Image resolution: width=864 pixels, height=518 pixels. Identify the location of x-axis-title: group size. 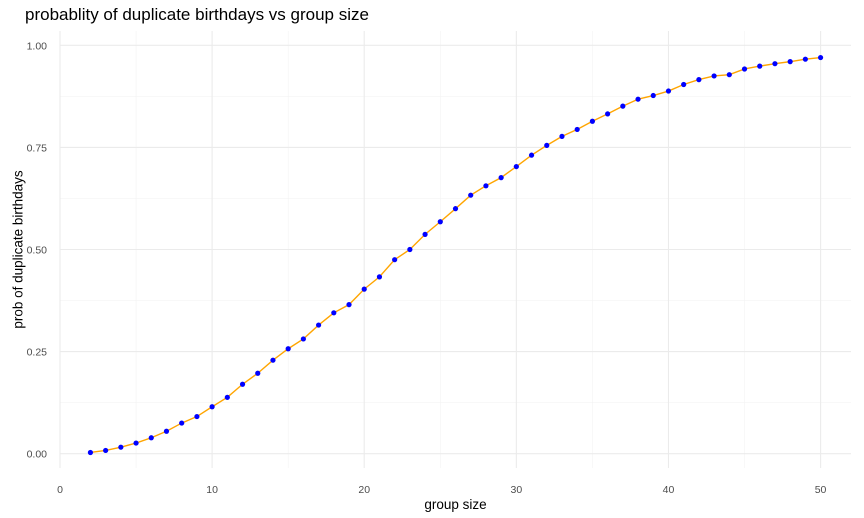
(455, 504).